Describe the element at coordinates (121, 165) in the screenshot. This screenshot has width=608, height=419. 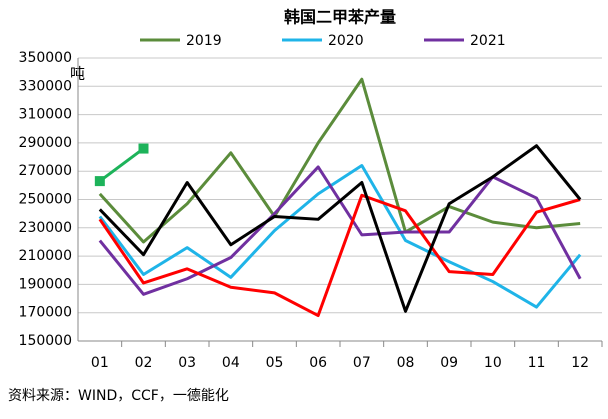
I see `series-line` at that location.